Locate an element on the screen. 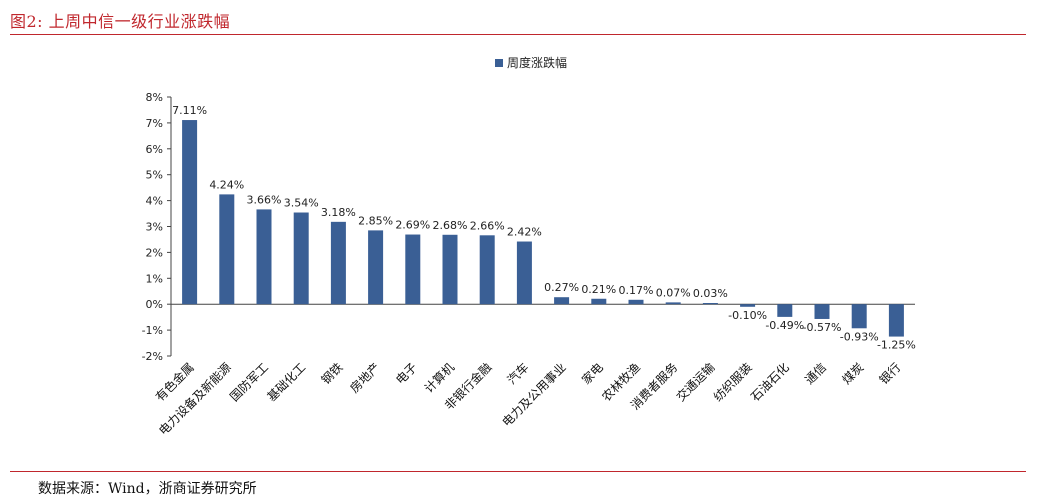  legend: 周度涨跌幅 is located at coordinates (531, 62).